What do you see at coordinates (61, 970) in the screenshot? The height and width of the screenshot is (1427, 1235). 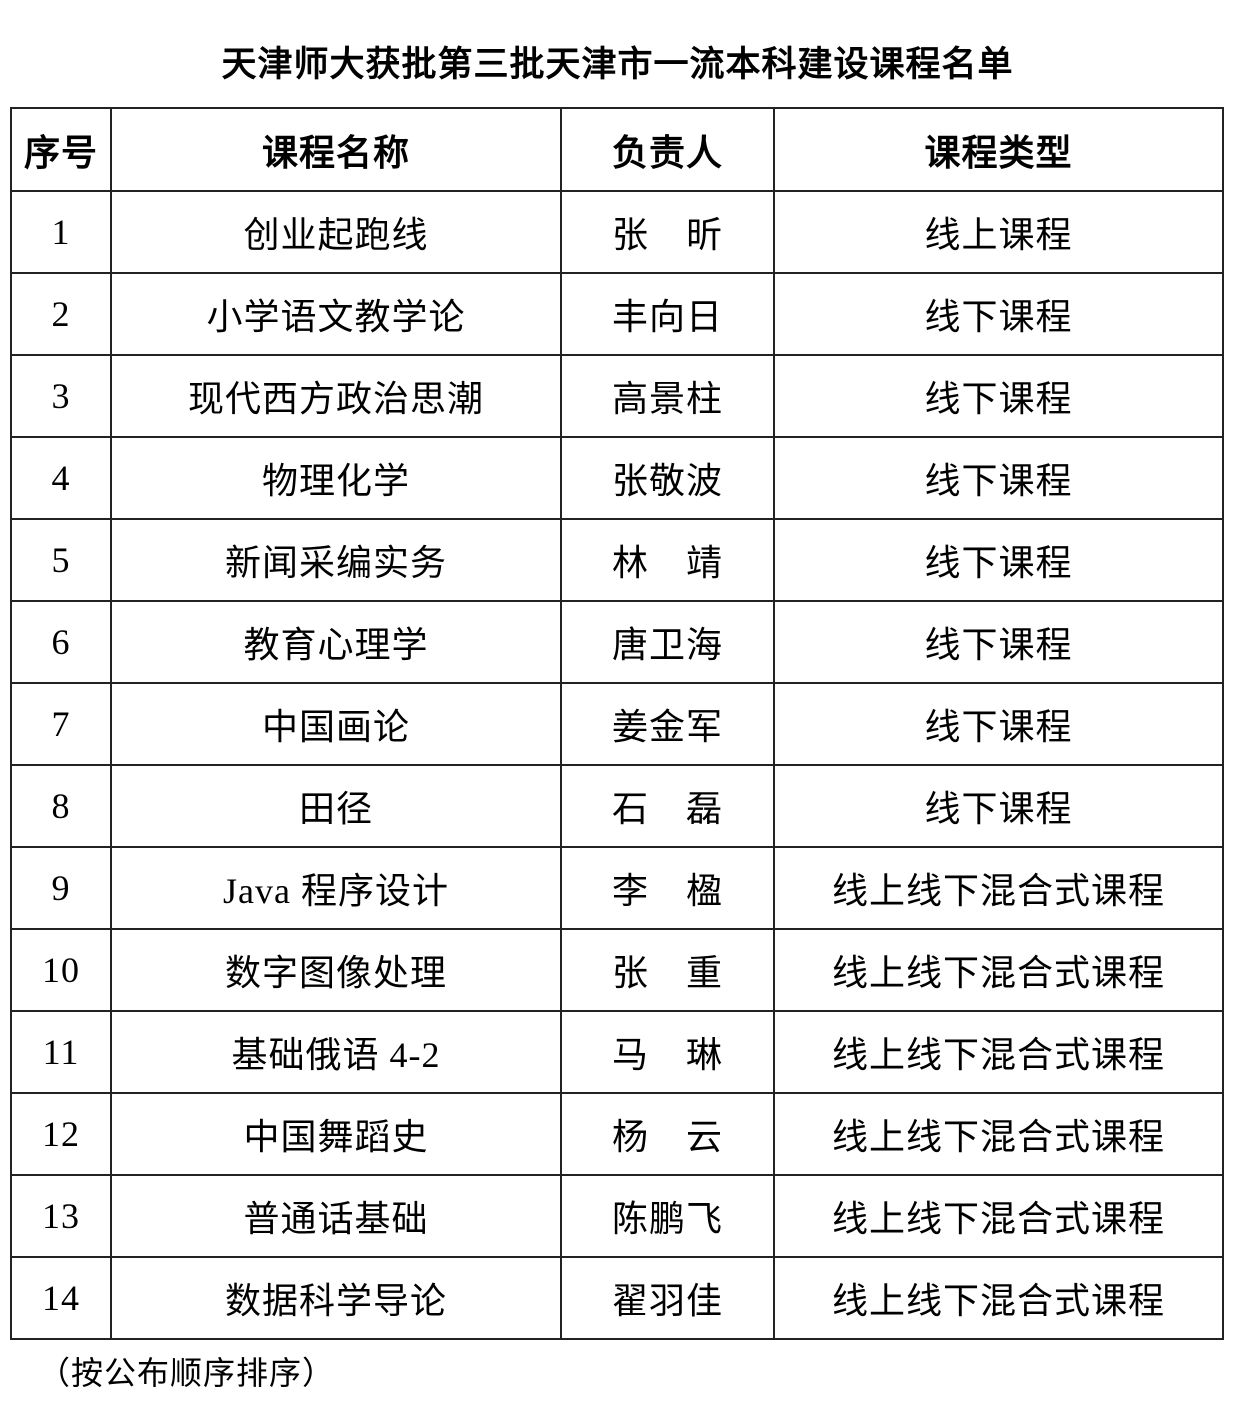 I see `row-number-cell: 10` at bounding box center [61, 970].